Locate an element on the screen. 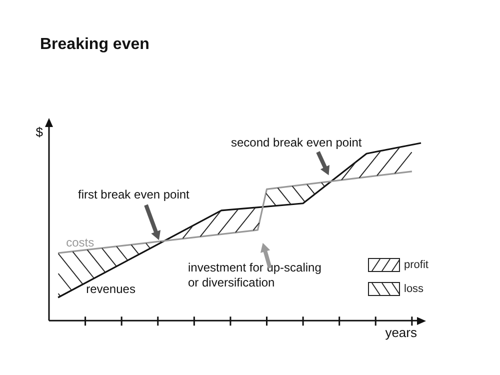 This screenshot has height=375, width=500. chart-title: Breaking even is located at coordinates (95, 45).